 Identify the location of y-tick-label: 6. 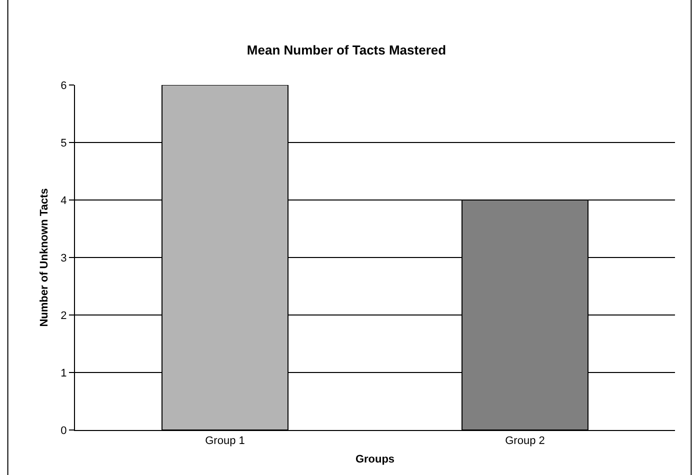
(63, 86).